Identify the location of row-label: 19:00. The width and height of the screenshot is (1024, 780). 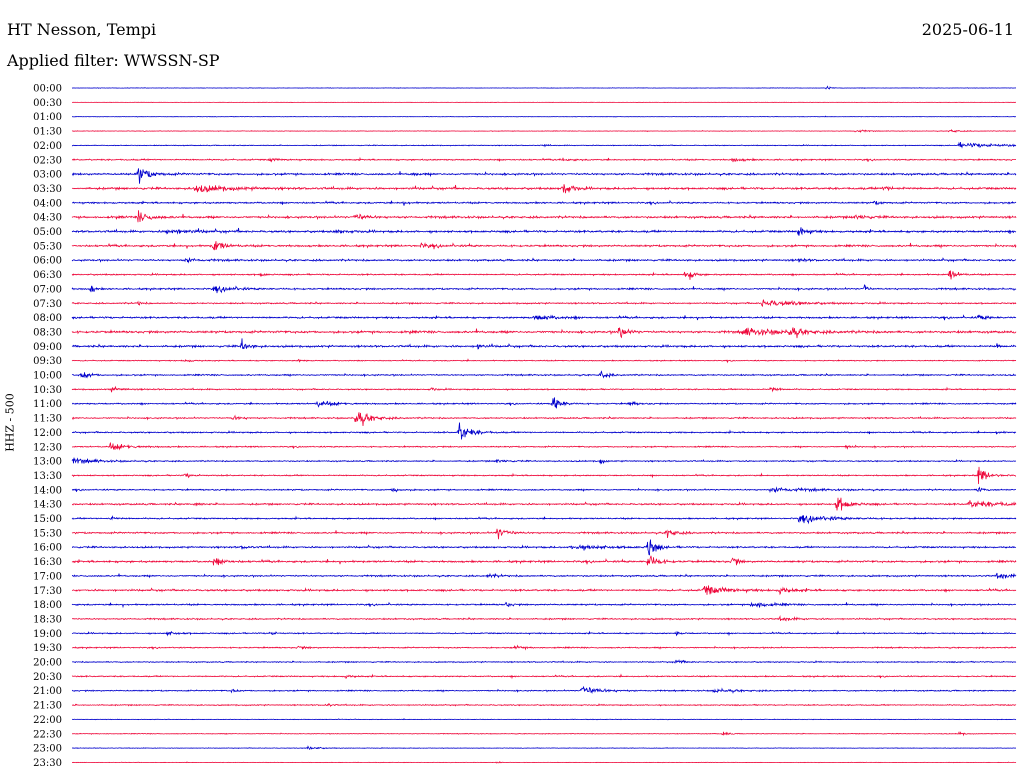
(47, 634).